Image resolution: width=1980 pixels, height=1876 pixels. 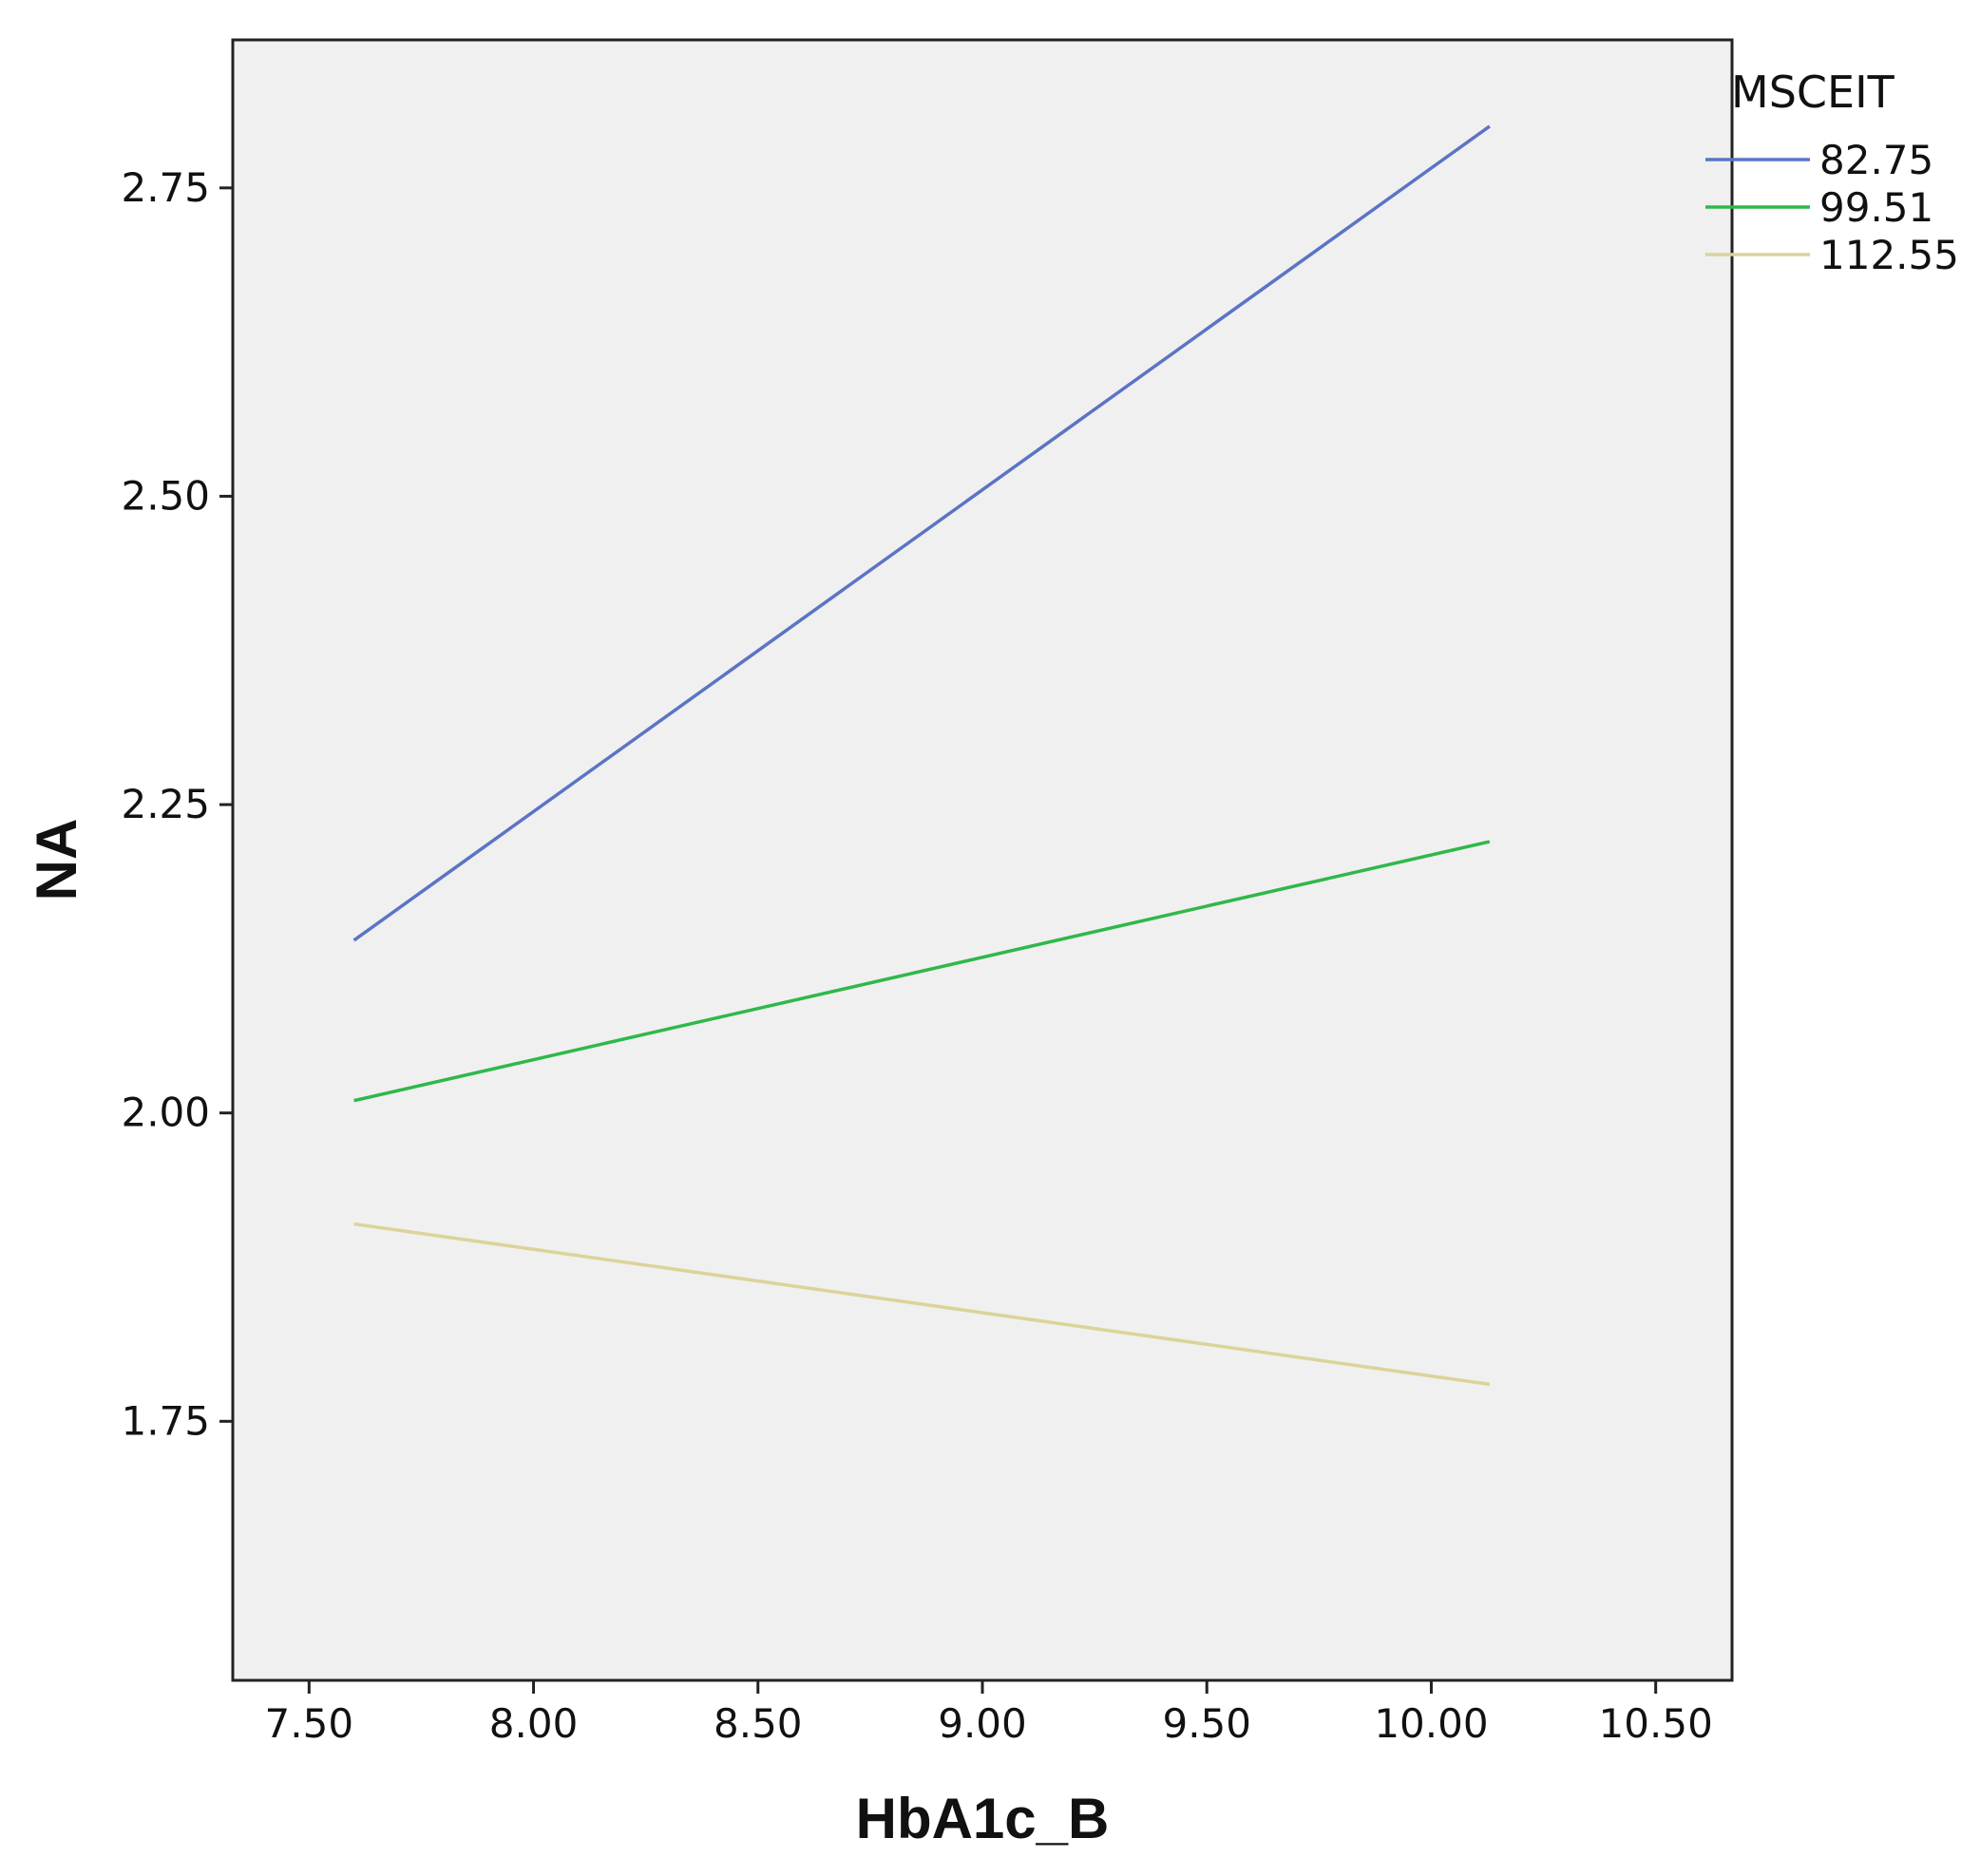 I want to click on y-axis: 1.75 2.00 2.25 2.50 2.75, so click(x=177, y=804).